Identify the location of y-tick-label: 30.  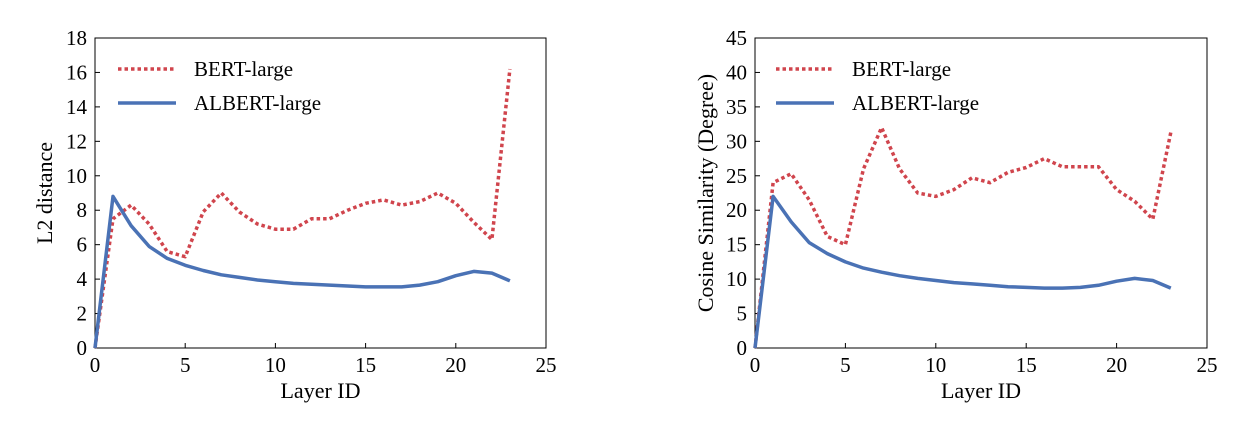
(736, 141).